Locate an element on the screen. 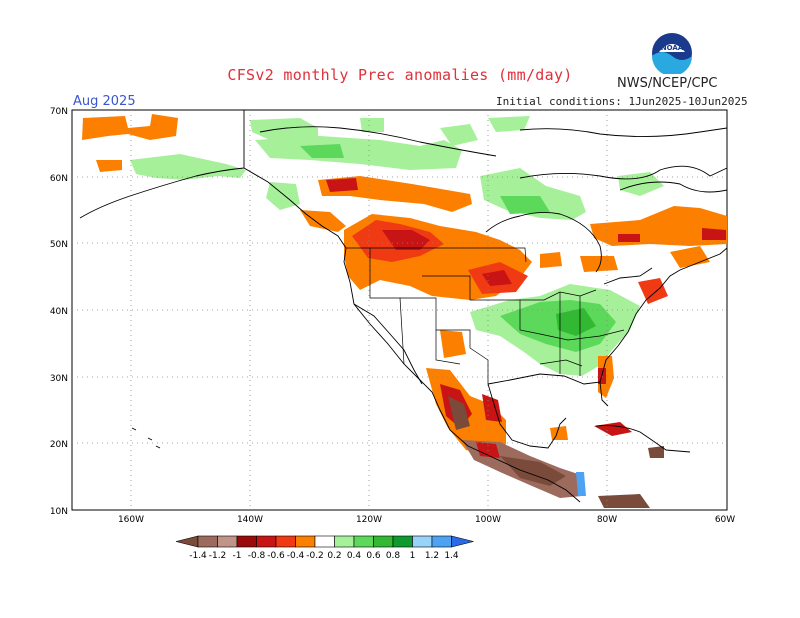 Image resolution: width=800 pixels, height=618 pixels. lon-label: 120W is located at coordinates (369, 520).